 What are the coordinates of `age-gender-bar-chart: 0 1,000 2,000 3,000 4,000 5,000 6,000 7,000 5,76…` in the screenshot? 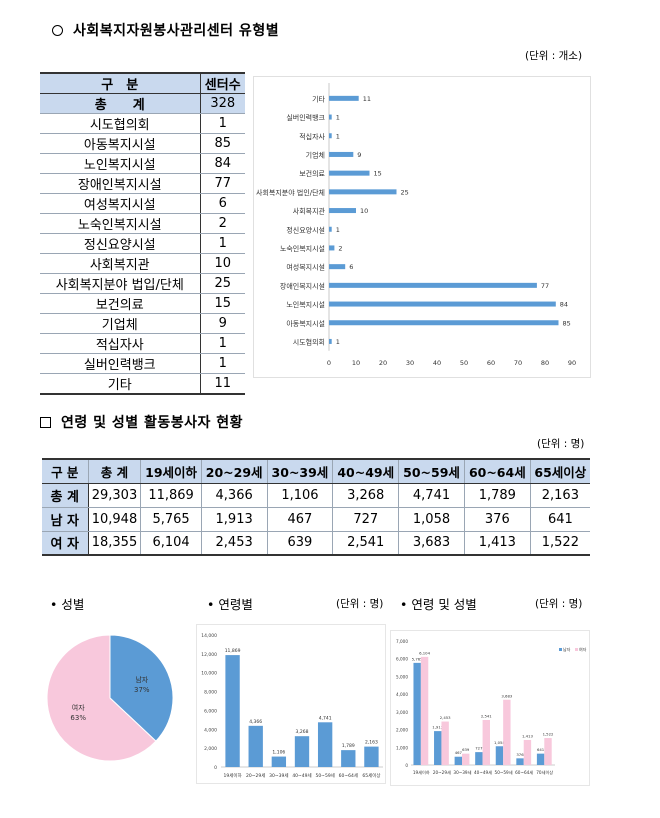 It's located at (491, 707).